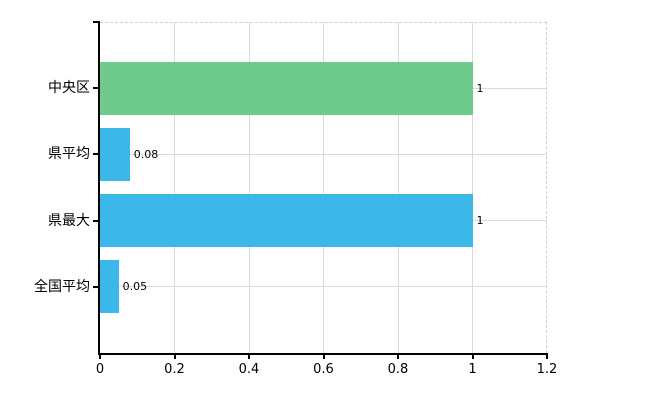 The image size is (650, 400). Describe the element at coordinates (398, 369) in the screenshot. I see `x-tick-label: 0.8` at that location.